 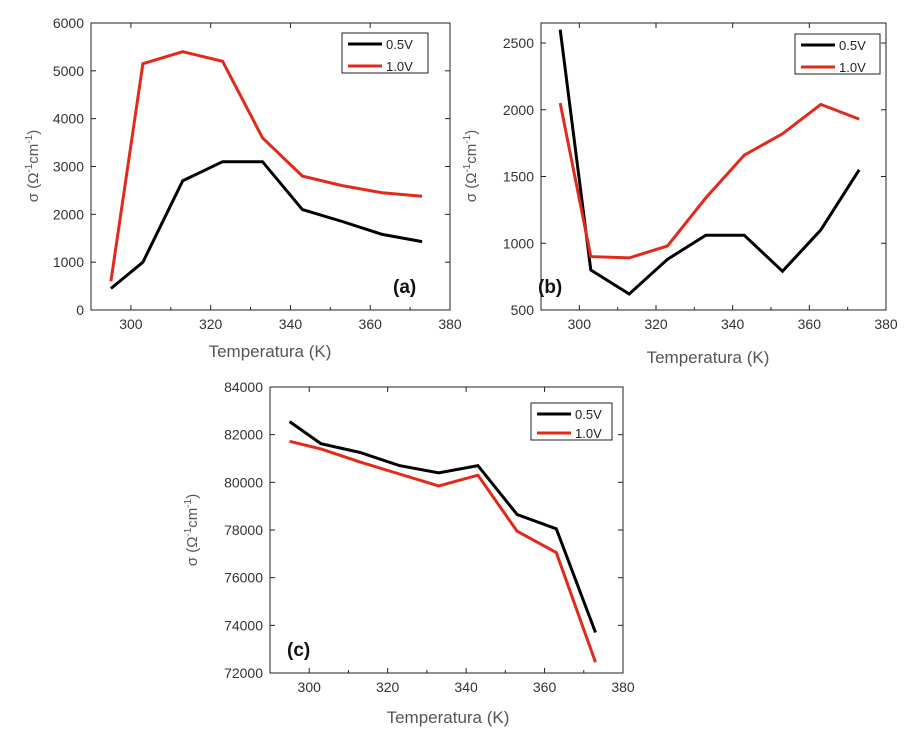 I want to click on panel-label: (a), so click(x=404, y=287).